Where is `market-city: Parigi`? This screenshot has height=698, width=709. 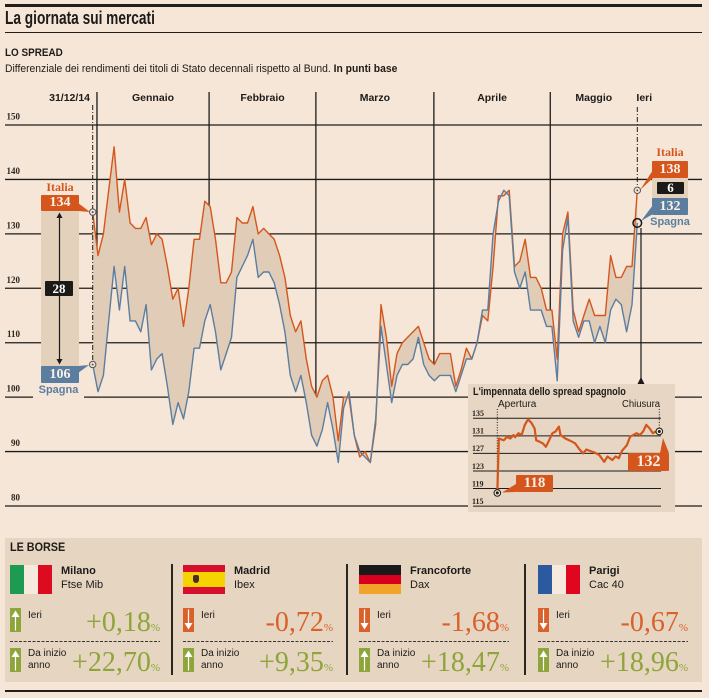
market-city: Parigi is located at coordinates (604, 571).